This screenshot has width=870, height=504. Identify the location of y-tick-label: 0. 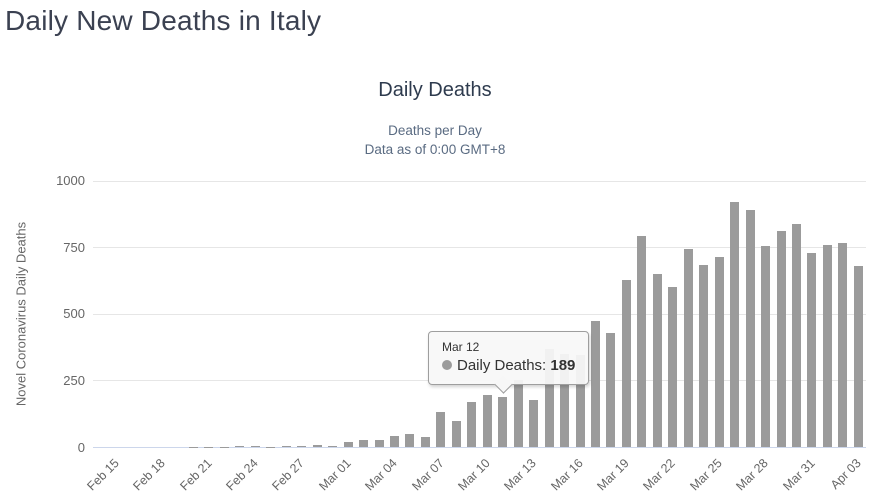
(81, 447).